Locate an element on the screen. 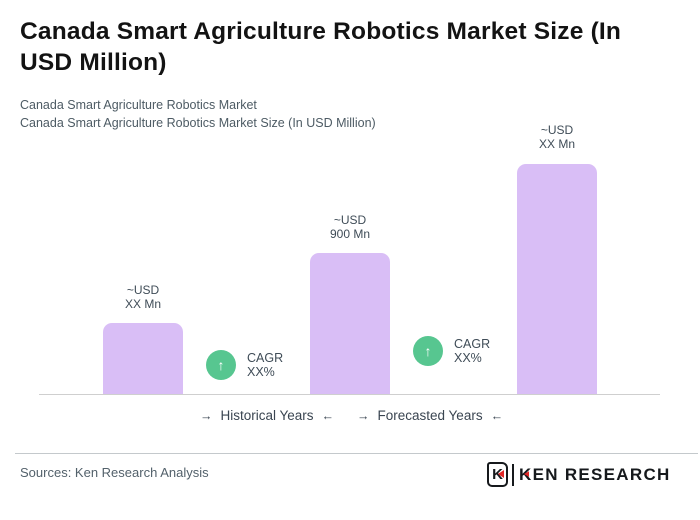 This screenshot has height=520, width=700. cagr-annotation-1: ↑ CAGR XX% is located at coordinates (244, 365).